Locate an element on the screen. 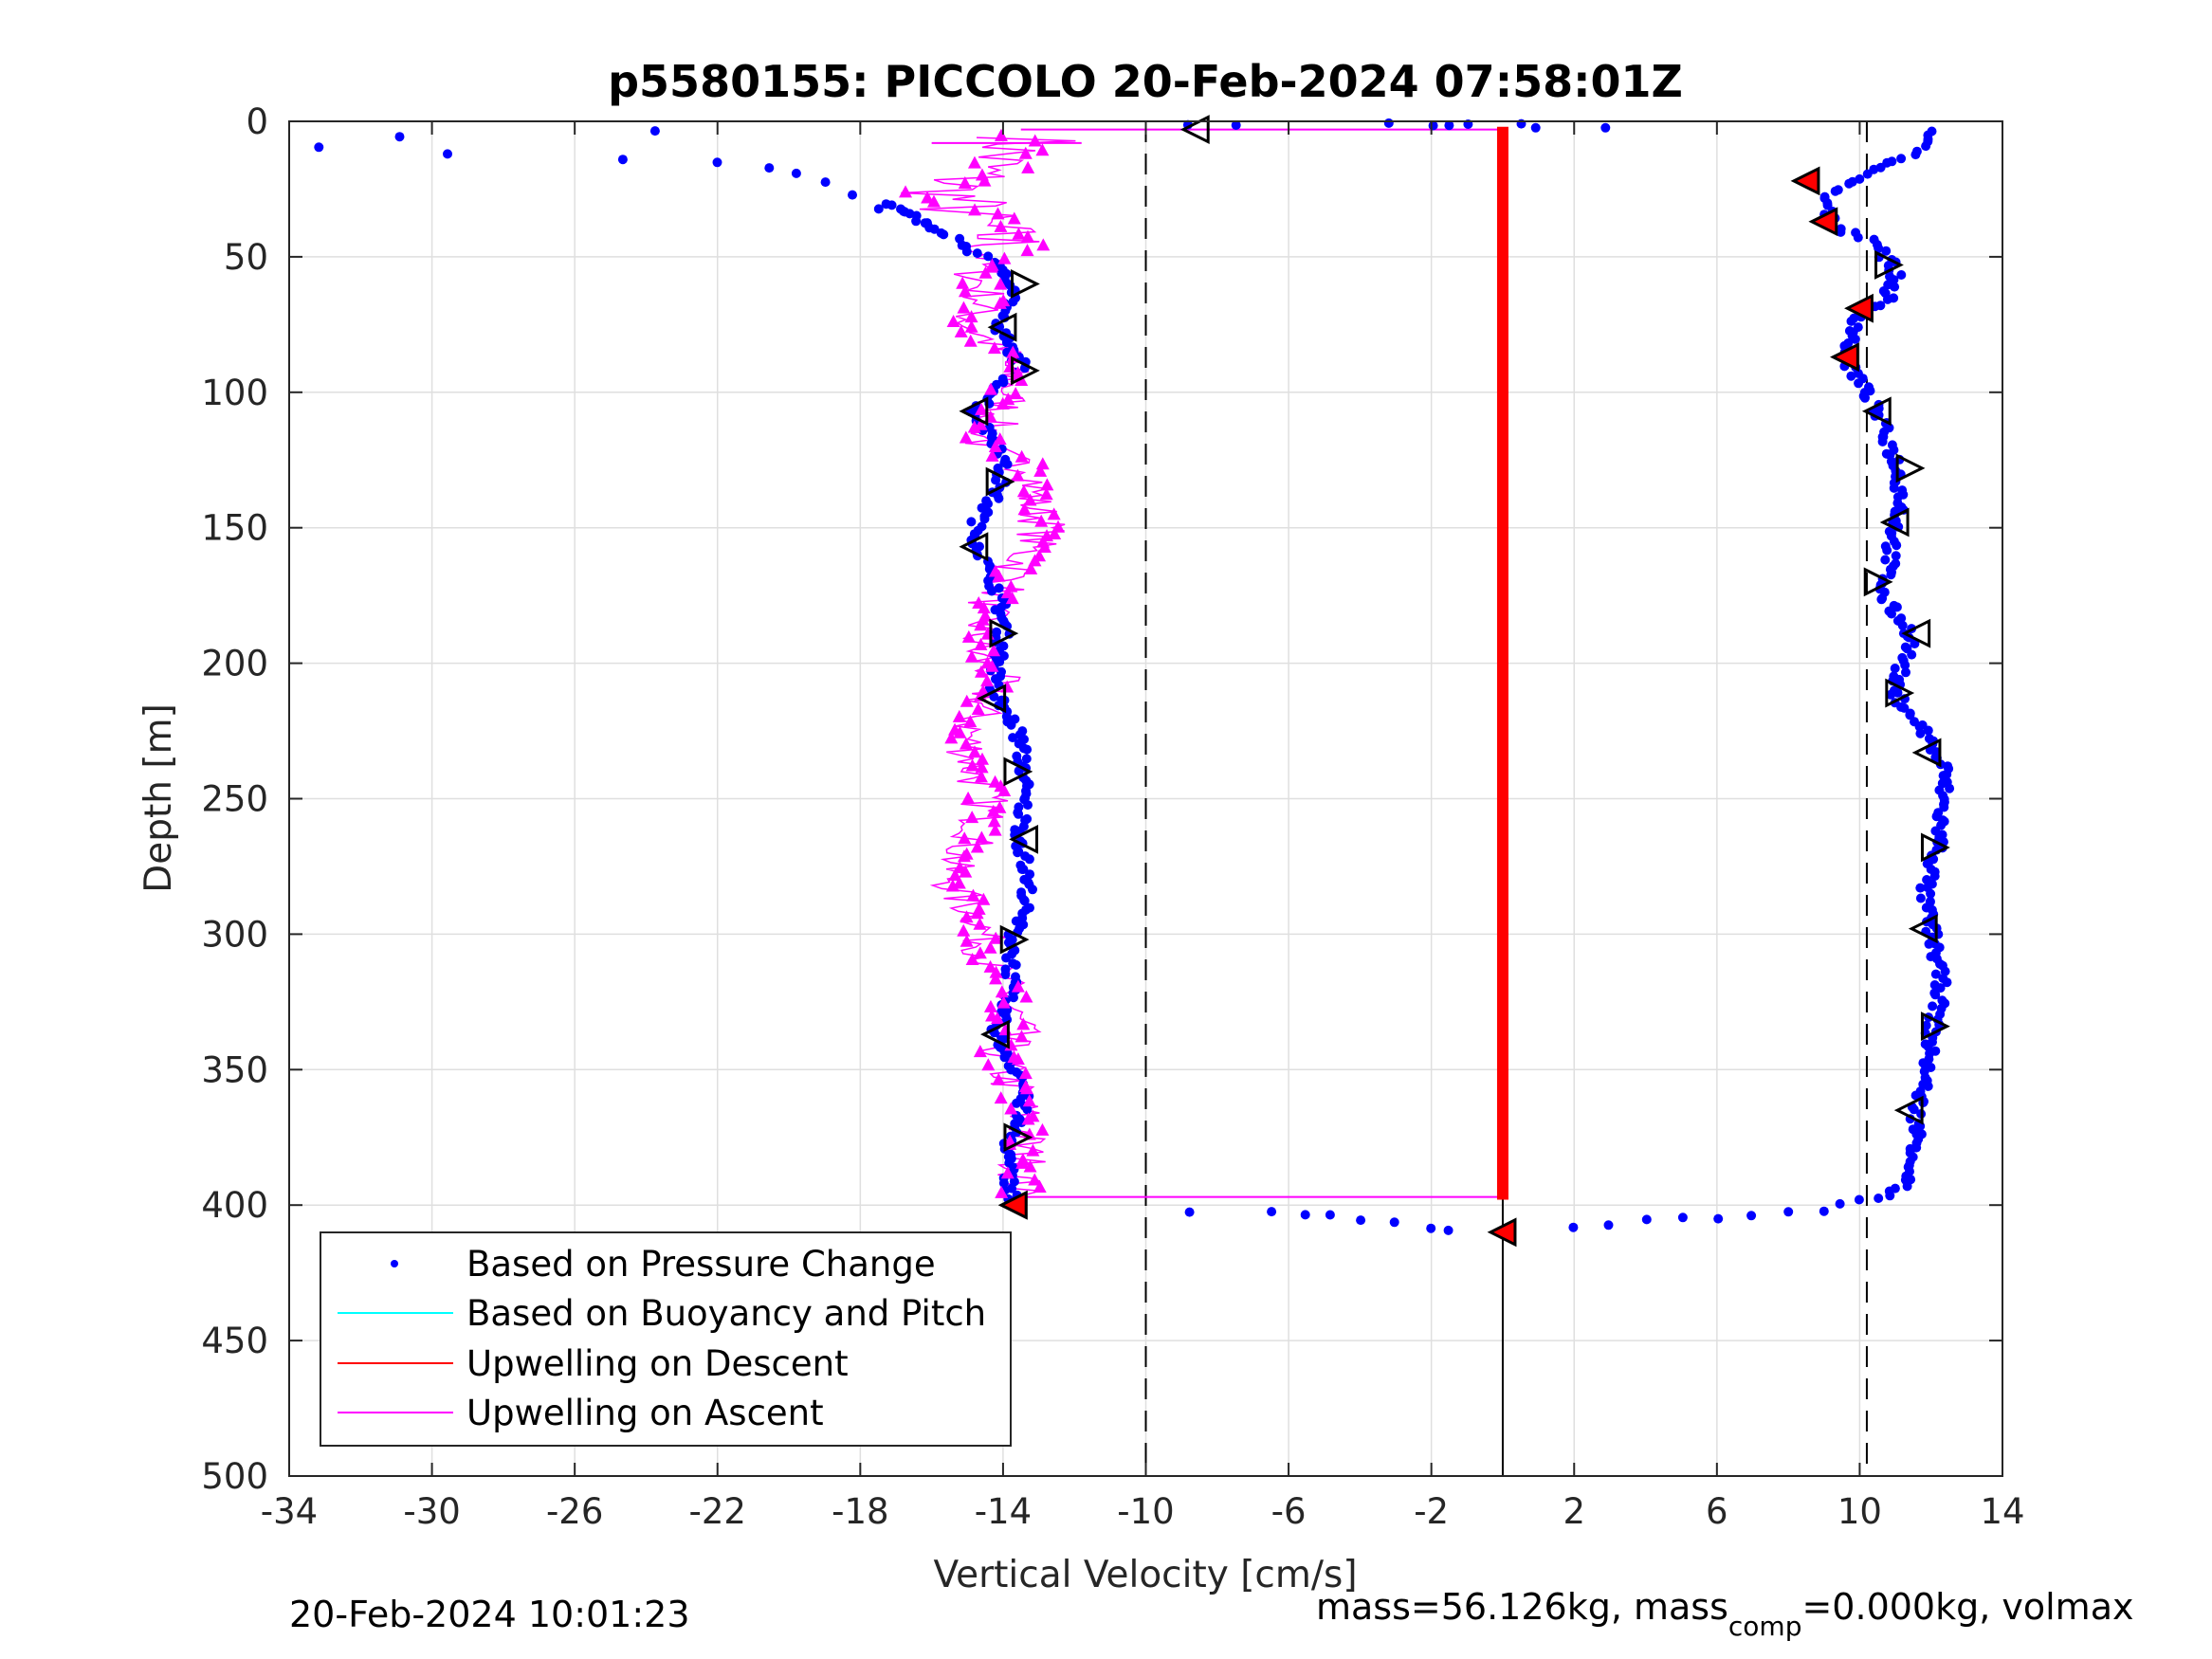 Image resolution: width=2212 pixels, height=1659 pixels. x-tick-label: 2 is located at coordinates (1574, 1511).